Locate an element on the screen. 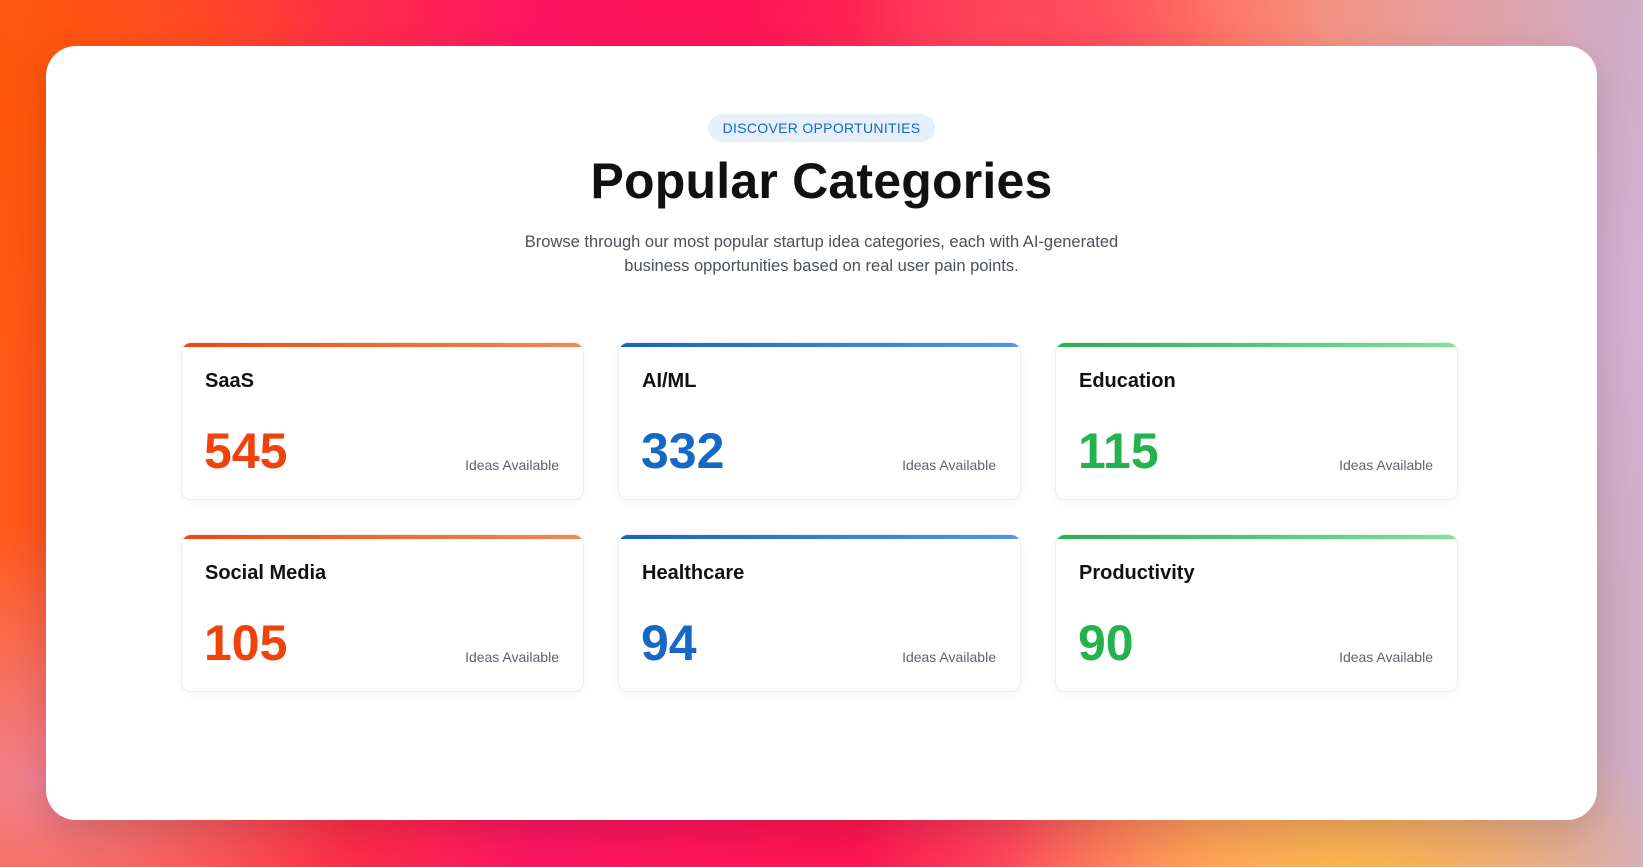  page-title: Popular Categories is located at coordinates (821, 181).